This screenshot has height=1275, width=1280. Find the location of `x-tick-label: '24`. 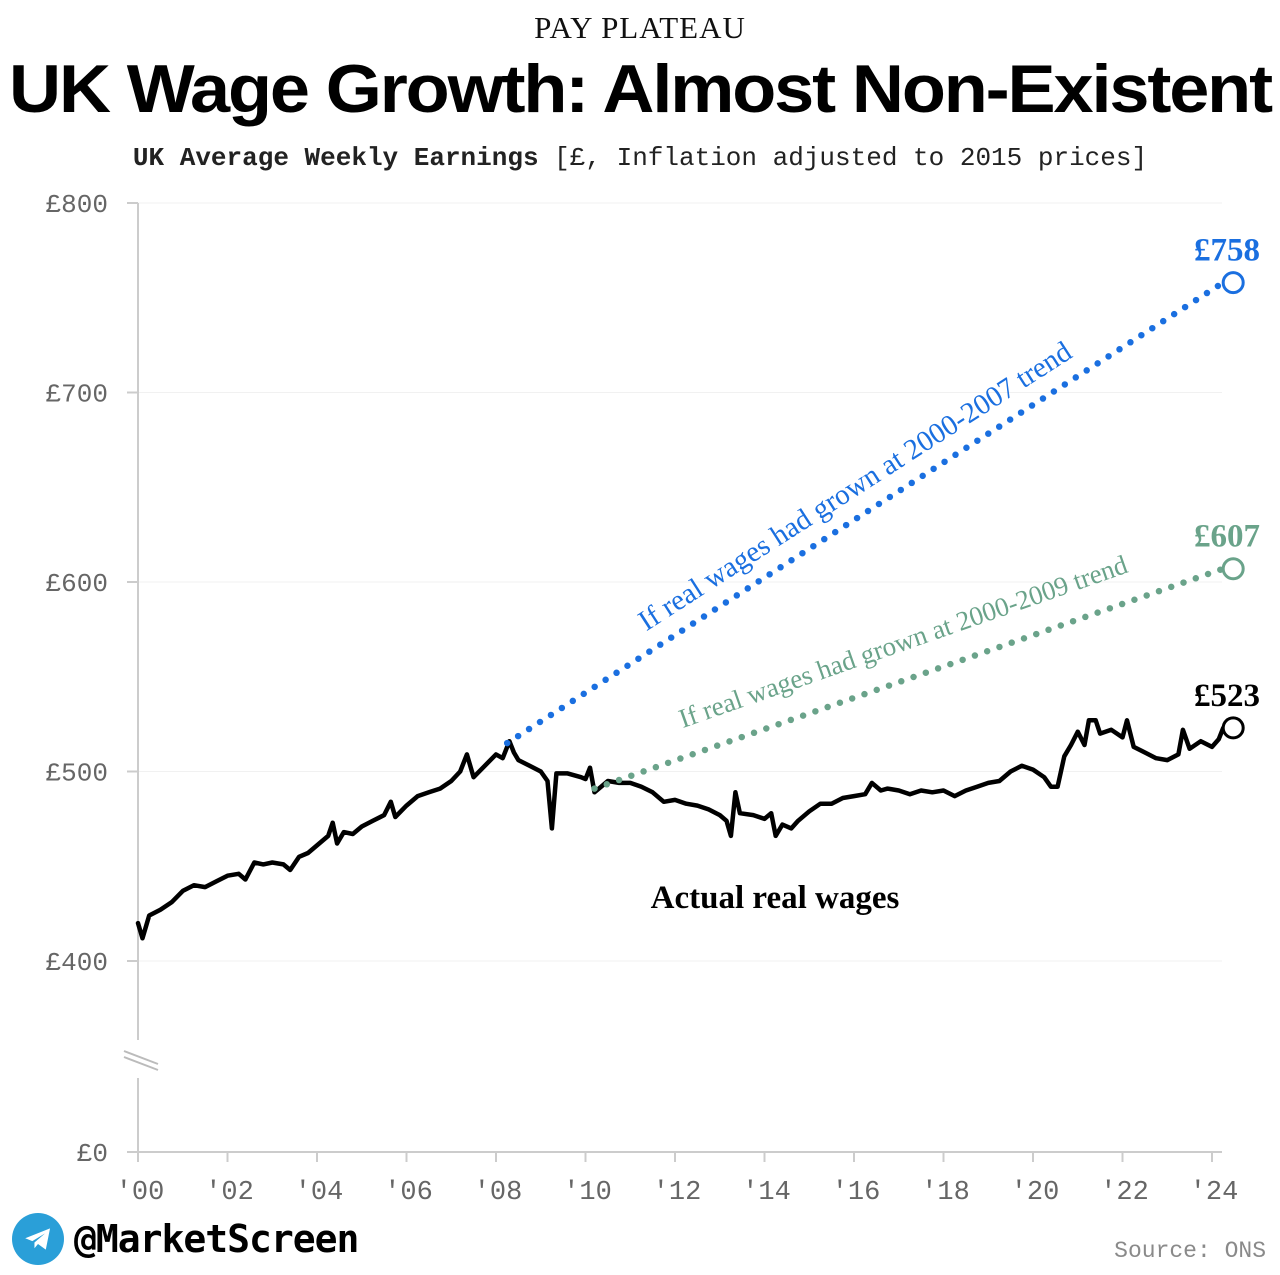

x-tick-label: '24 is located at coordinates (1214, 1193).